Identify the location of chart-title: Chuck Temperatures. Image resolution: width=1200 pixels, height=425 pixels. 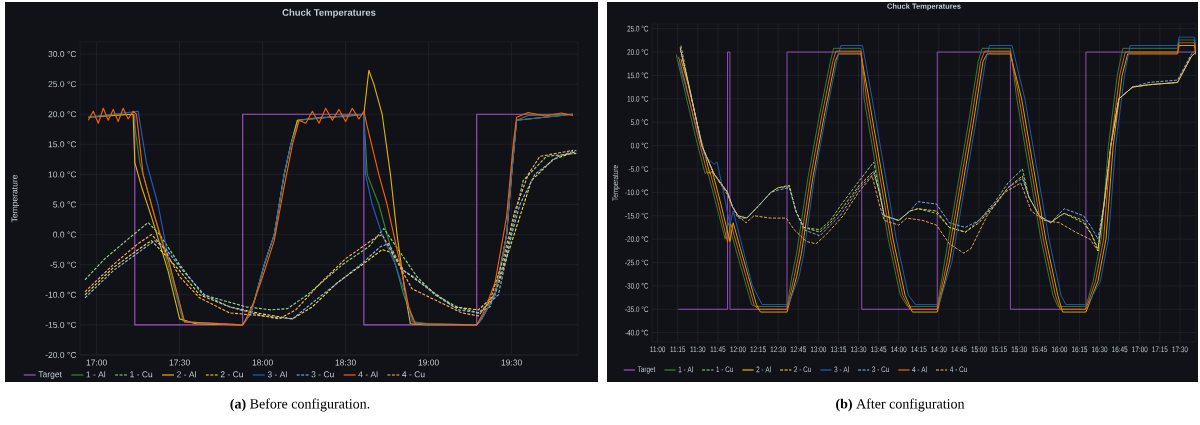
(329, 13).